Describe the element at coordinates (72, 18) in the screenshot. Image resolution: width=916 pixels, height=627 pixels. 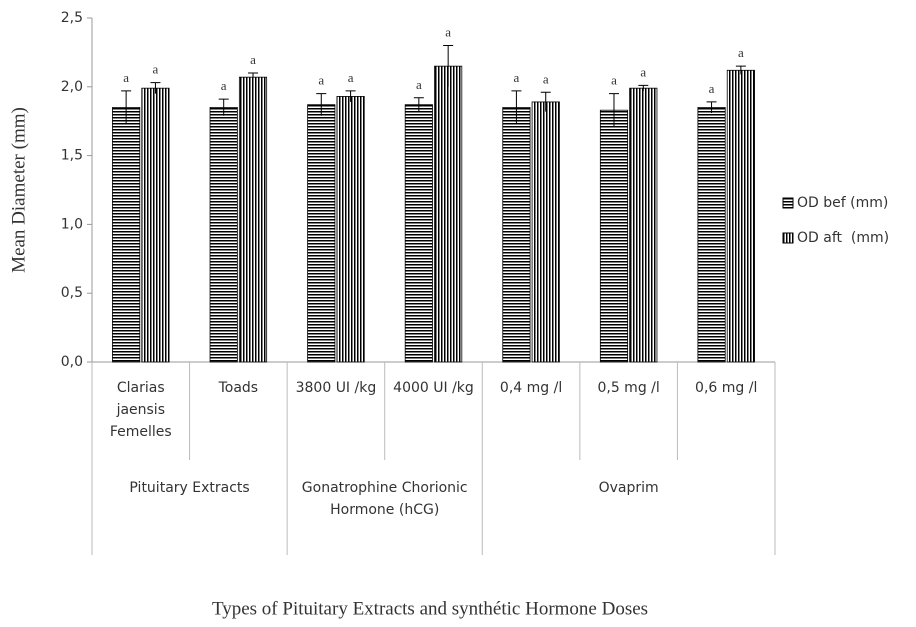
I see `y-tick-label: 2,5` at that location.